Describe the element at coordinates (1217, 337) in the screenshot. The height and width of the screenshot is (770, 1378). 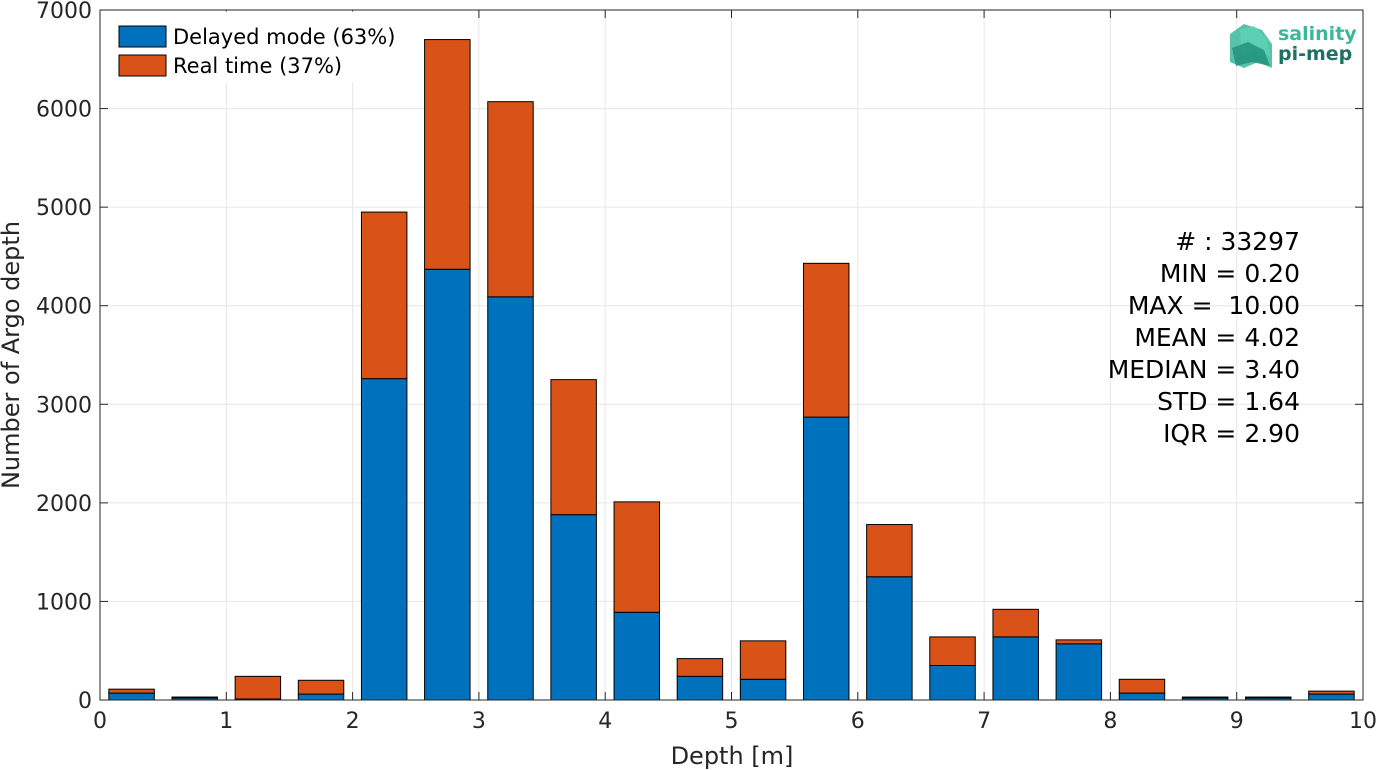
I see `stat-mean: MEAN = 4.02` at that location.